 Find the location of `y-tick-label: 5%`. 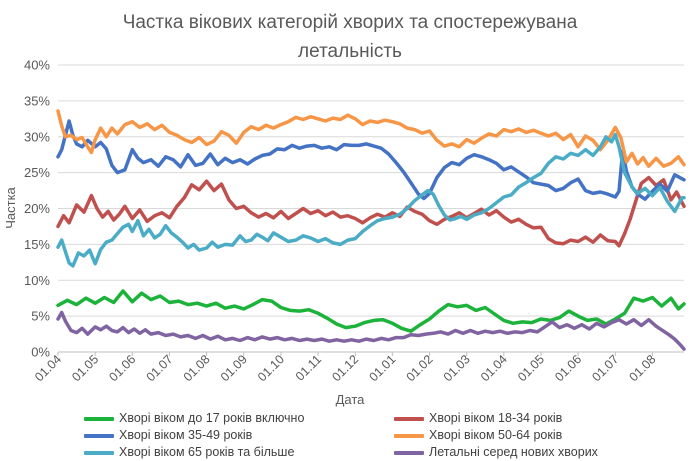

y-tick-label: 5% is located at coordinates (40, 316).